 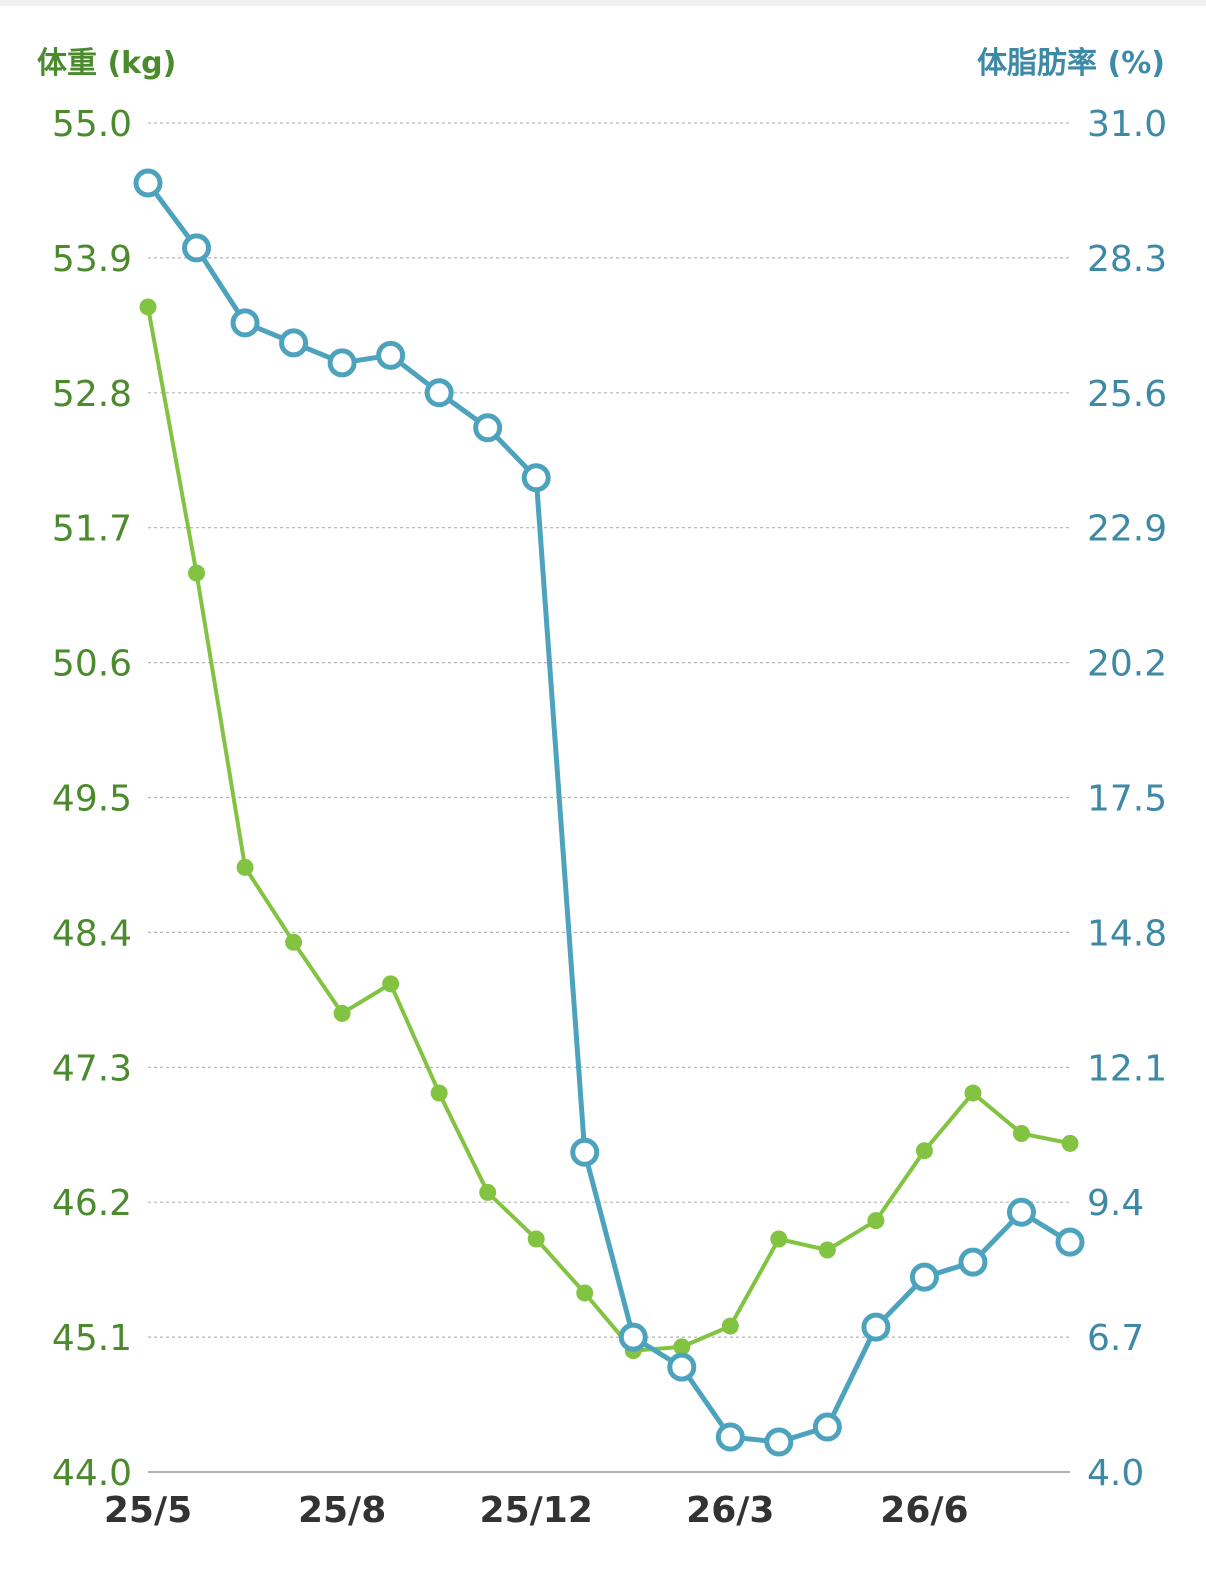 What do you see at coordinates (1115, 1473) in the screenshot?
I see `right-tick-label: 4.0` at bounding box center [1115, 1473].